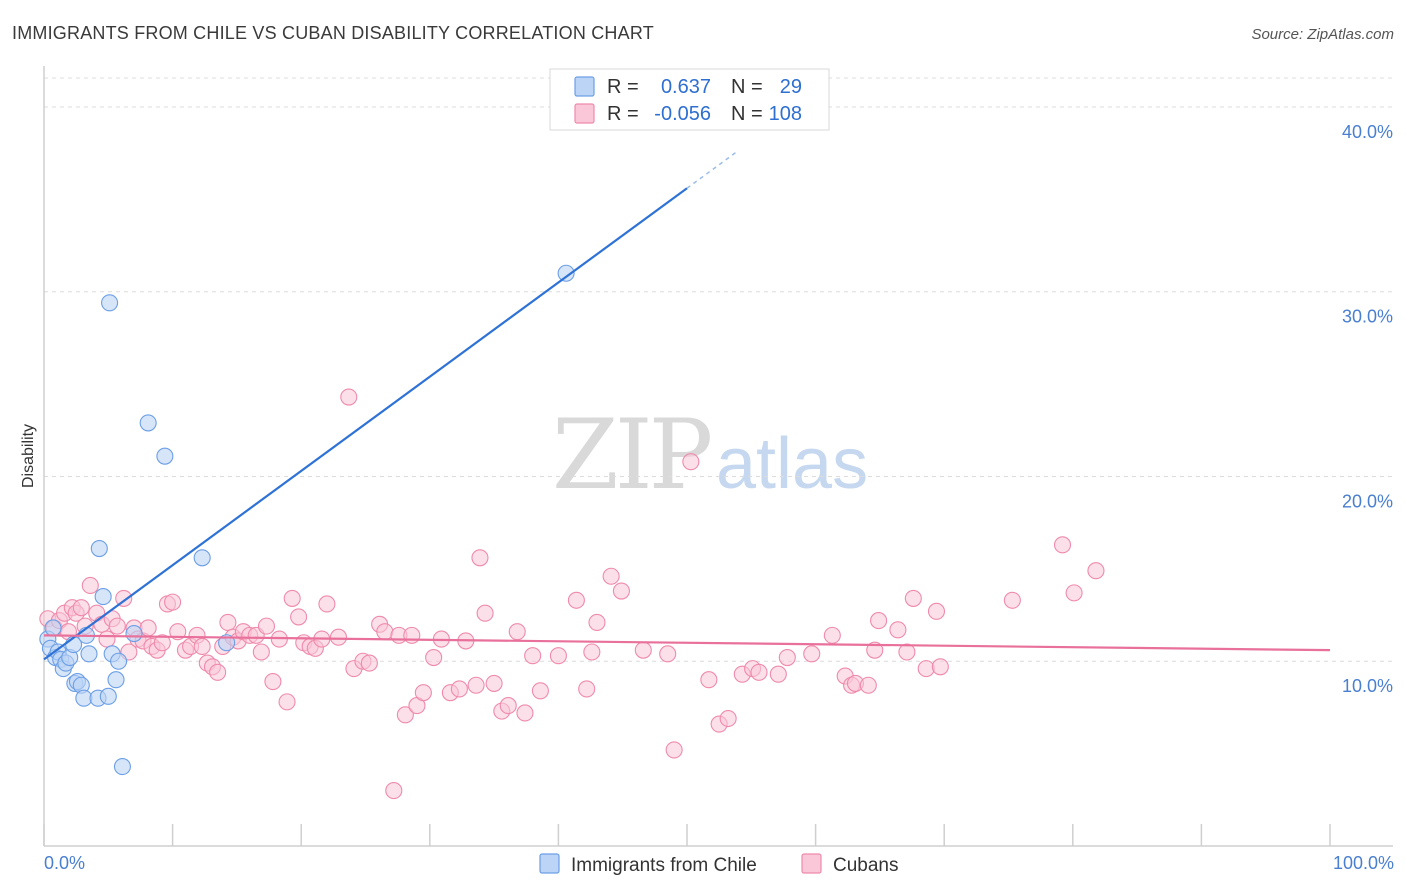  Describe the element at coordinates (1367, 132) in the screenshot. I see `y-tick-label-40: 40.0%` at that location.